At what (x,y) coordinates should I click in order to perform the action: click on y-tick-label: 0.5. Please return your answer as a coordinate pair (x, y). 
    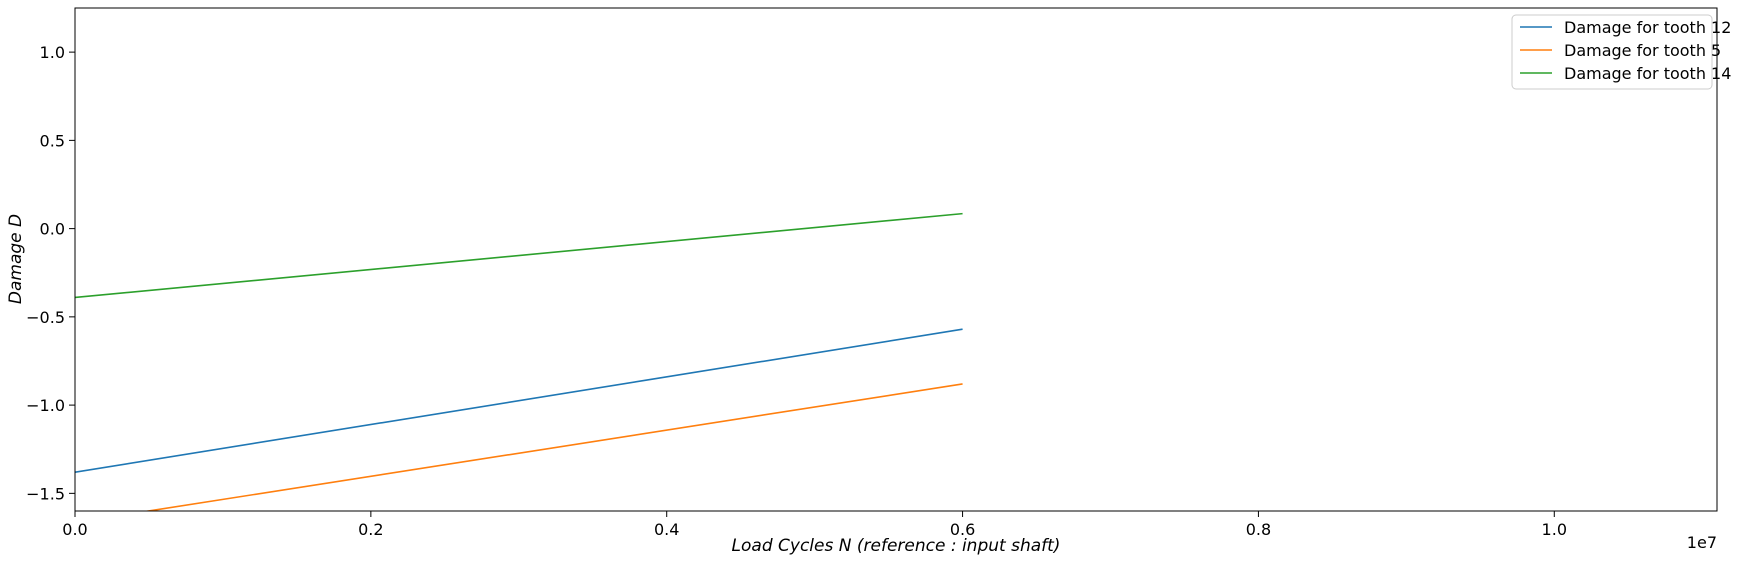
    Looking at the image, I should click on (52, 140).